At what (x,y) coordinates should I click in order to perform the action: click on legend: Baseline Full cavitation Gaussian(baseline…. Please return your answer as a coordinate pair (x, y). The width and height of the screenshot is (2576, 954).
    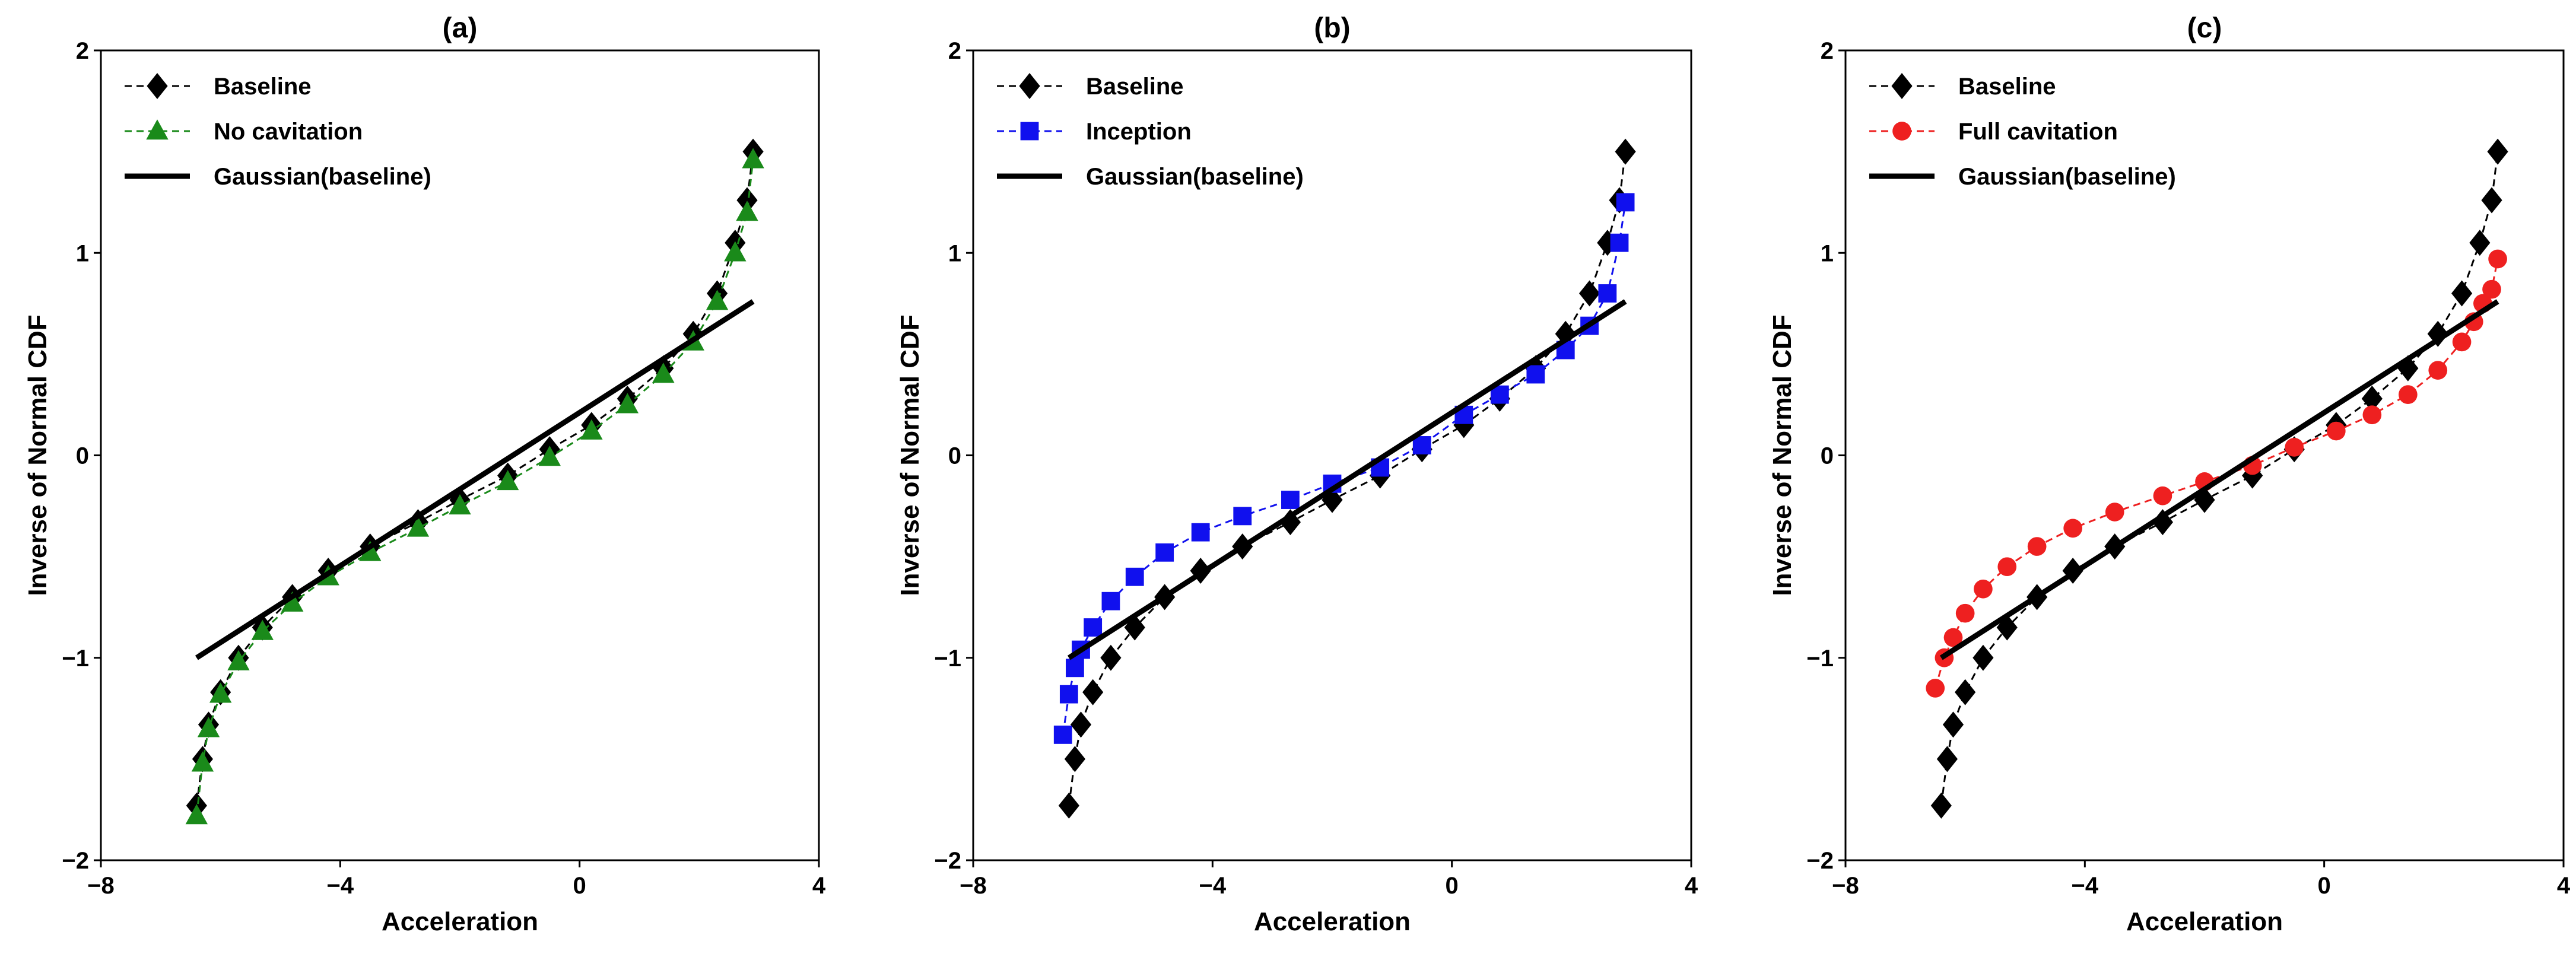
    Looking at the image, I should click on (2022, 131).